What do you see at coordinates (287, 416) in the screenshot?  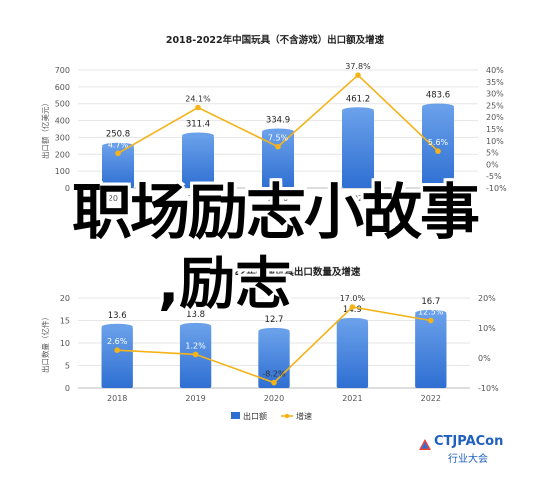 I see `legend-swatch-marker` at bounding box center [287, 416].